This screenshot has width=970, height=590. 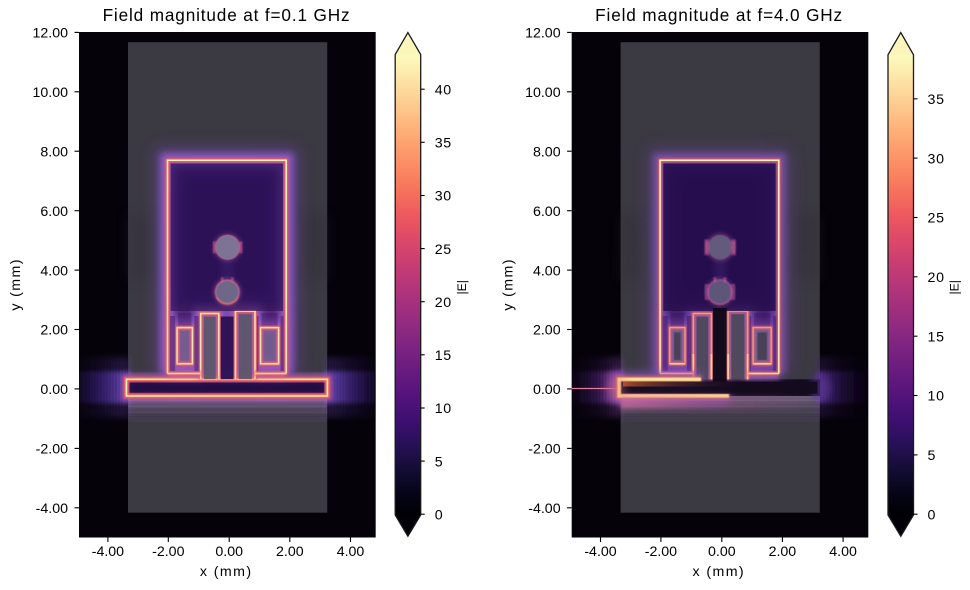 What do you see at coordinates (227, 15) in the screenshot?
I see `svg-text: Field magnitude at f=0.1 GHz` at bounding box center [227, 15].